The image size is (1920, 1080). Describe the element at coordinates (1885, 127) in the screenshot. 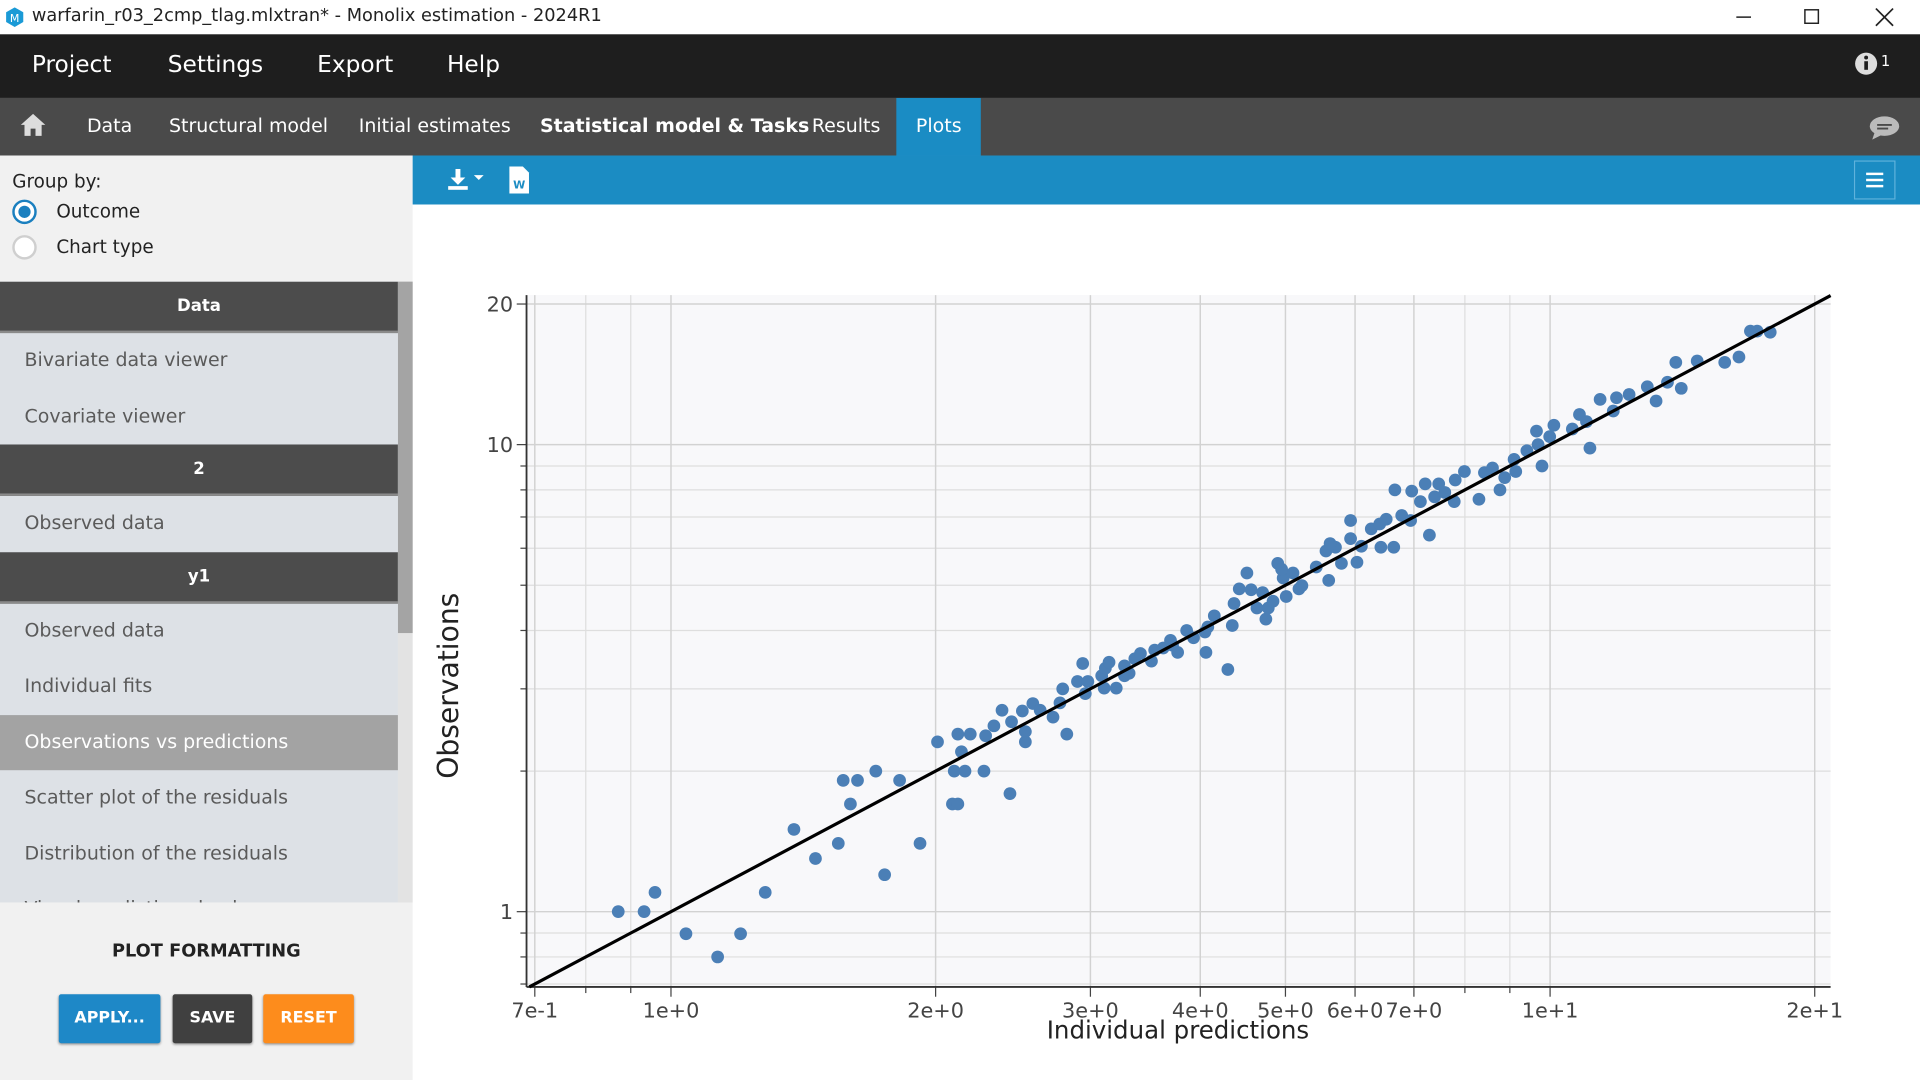

I see `chat-icon` at that location.